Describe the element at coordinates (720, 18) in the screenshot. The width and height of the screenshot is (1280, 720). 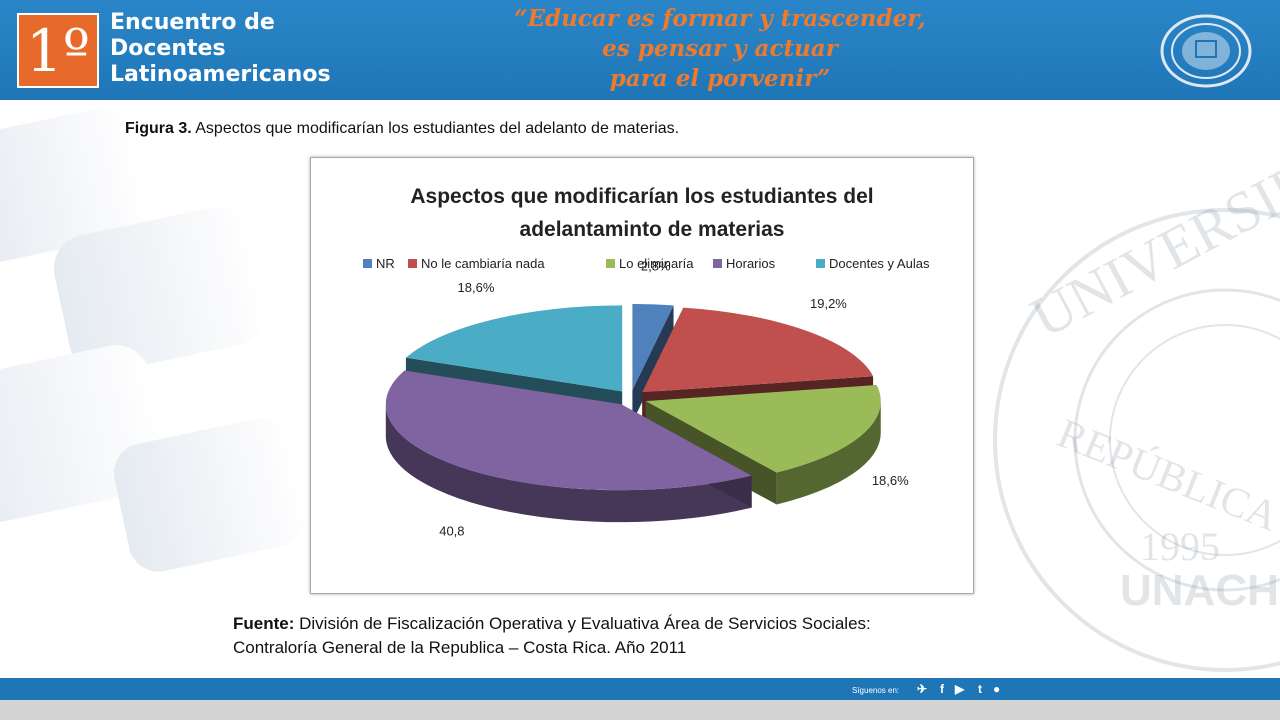
I see `slogan-line1: “Educar es formar y trascender,` at that location.